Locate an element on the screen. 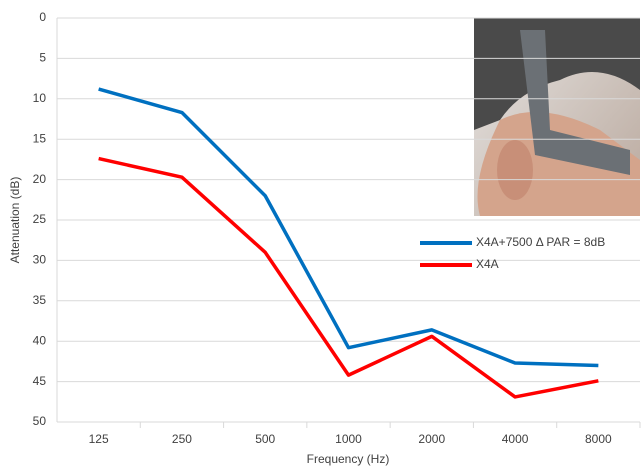  x-tick-label: 4000 is located at coordinates (515, 439).